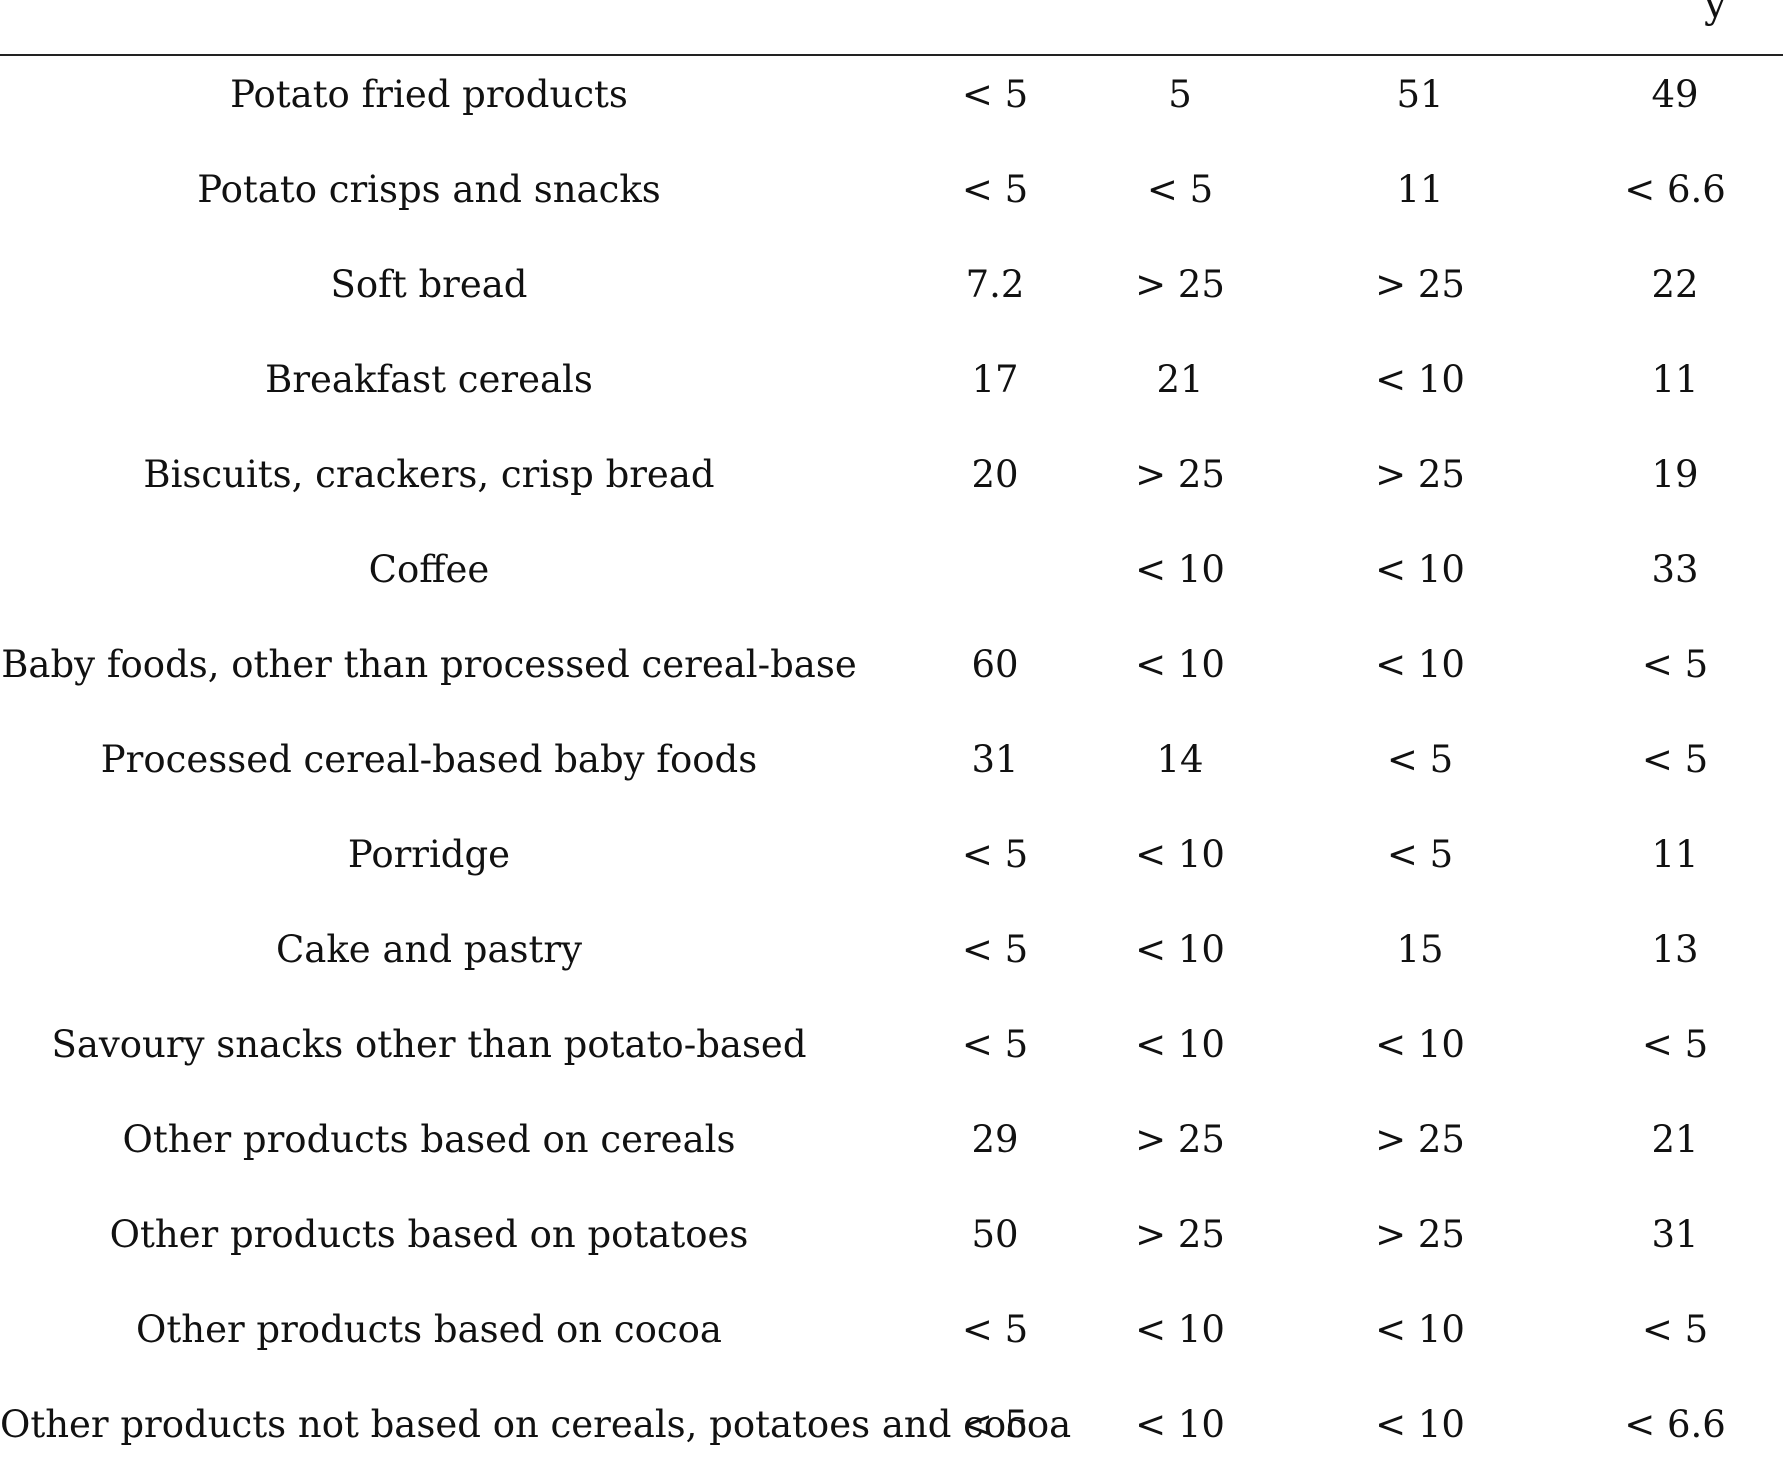 This screenshot has height=1470, width=1786. I want to click on value-col-4: 19, so click(1675, 474).